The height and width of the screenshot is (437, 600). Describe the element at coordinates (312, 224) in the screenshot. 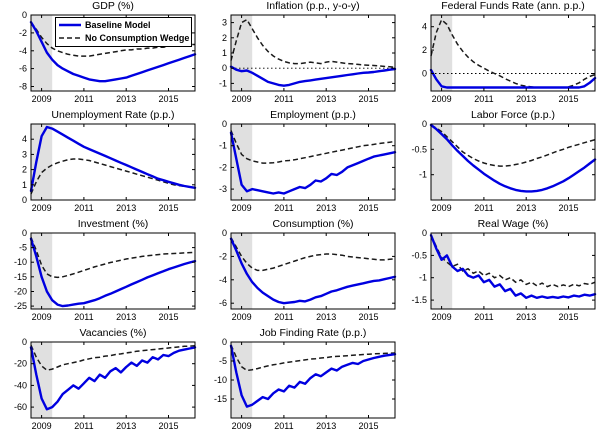

I see `chart-title: Consumption (%)` at that location.